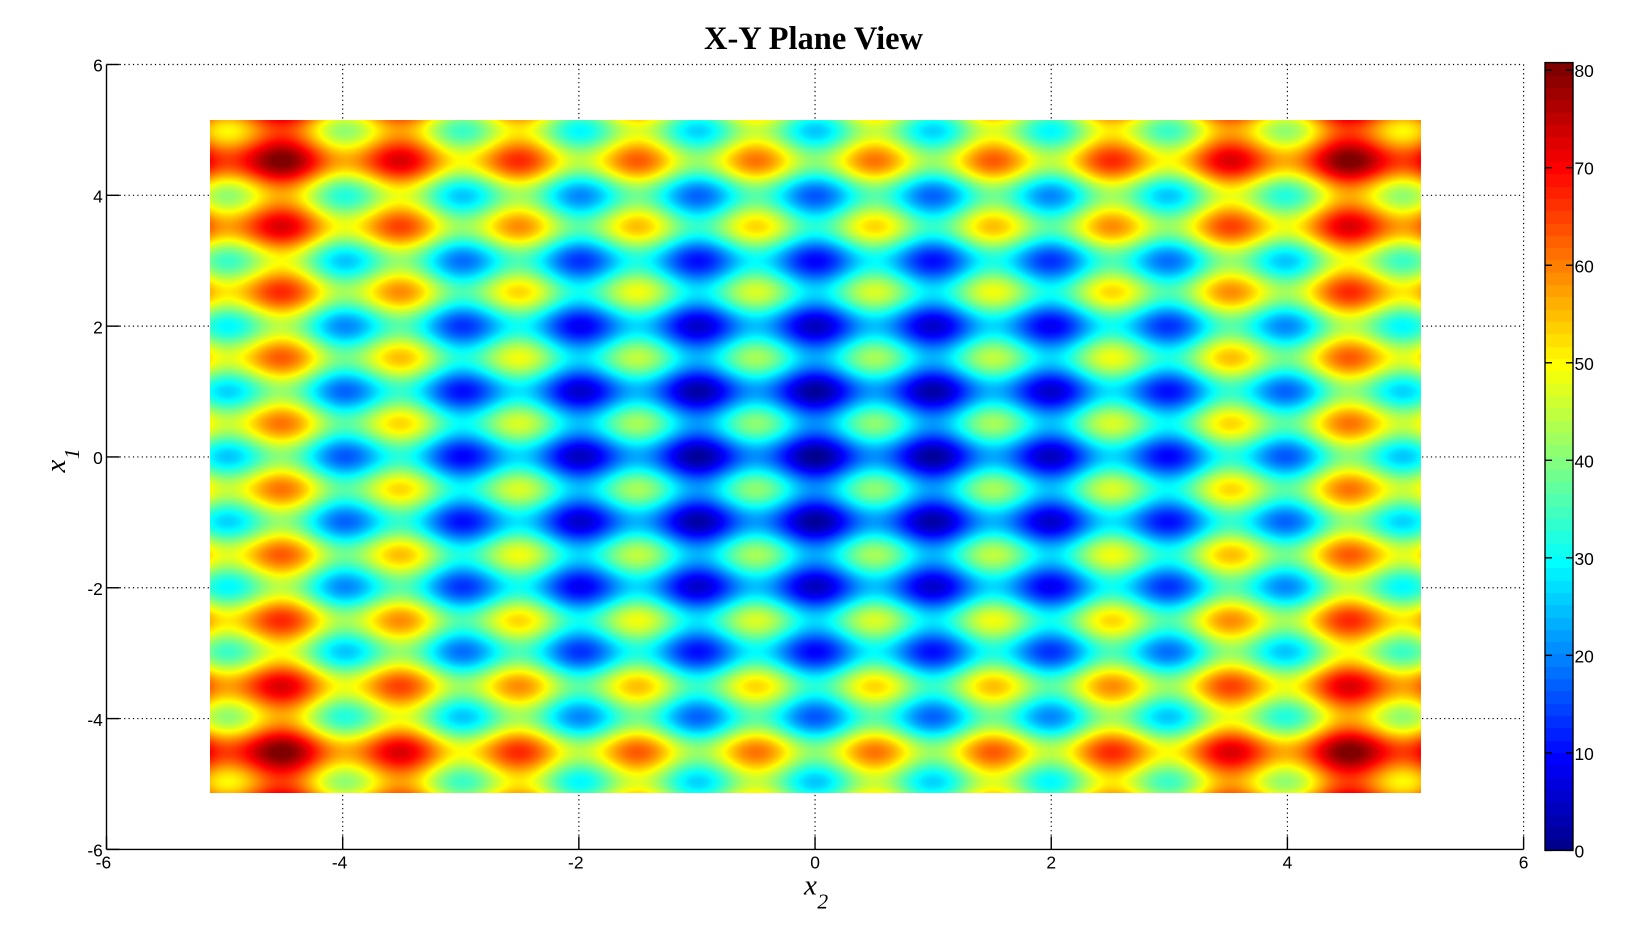 The image size is (1632, 945). I want to click on svg-text: 40, so click(1584, 461).